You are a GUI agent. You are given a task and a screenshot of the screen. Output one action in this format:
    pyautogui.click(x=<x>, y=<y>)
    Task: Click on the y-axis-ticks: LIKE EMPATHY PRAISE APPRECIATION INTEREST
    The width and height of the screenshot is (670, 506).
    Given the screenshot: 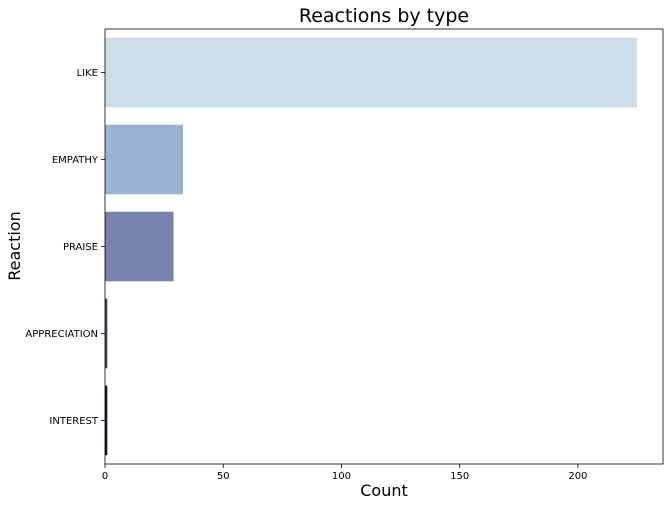 What is the action you would take?
    pyautogui.click(x=65, y=247)
    